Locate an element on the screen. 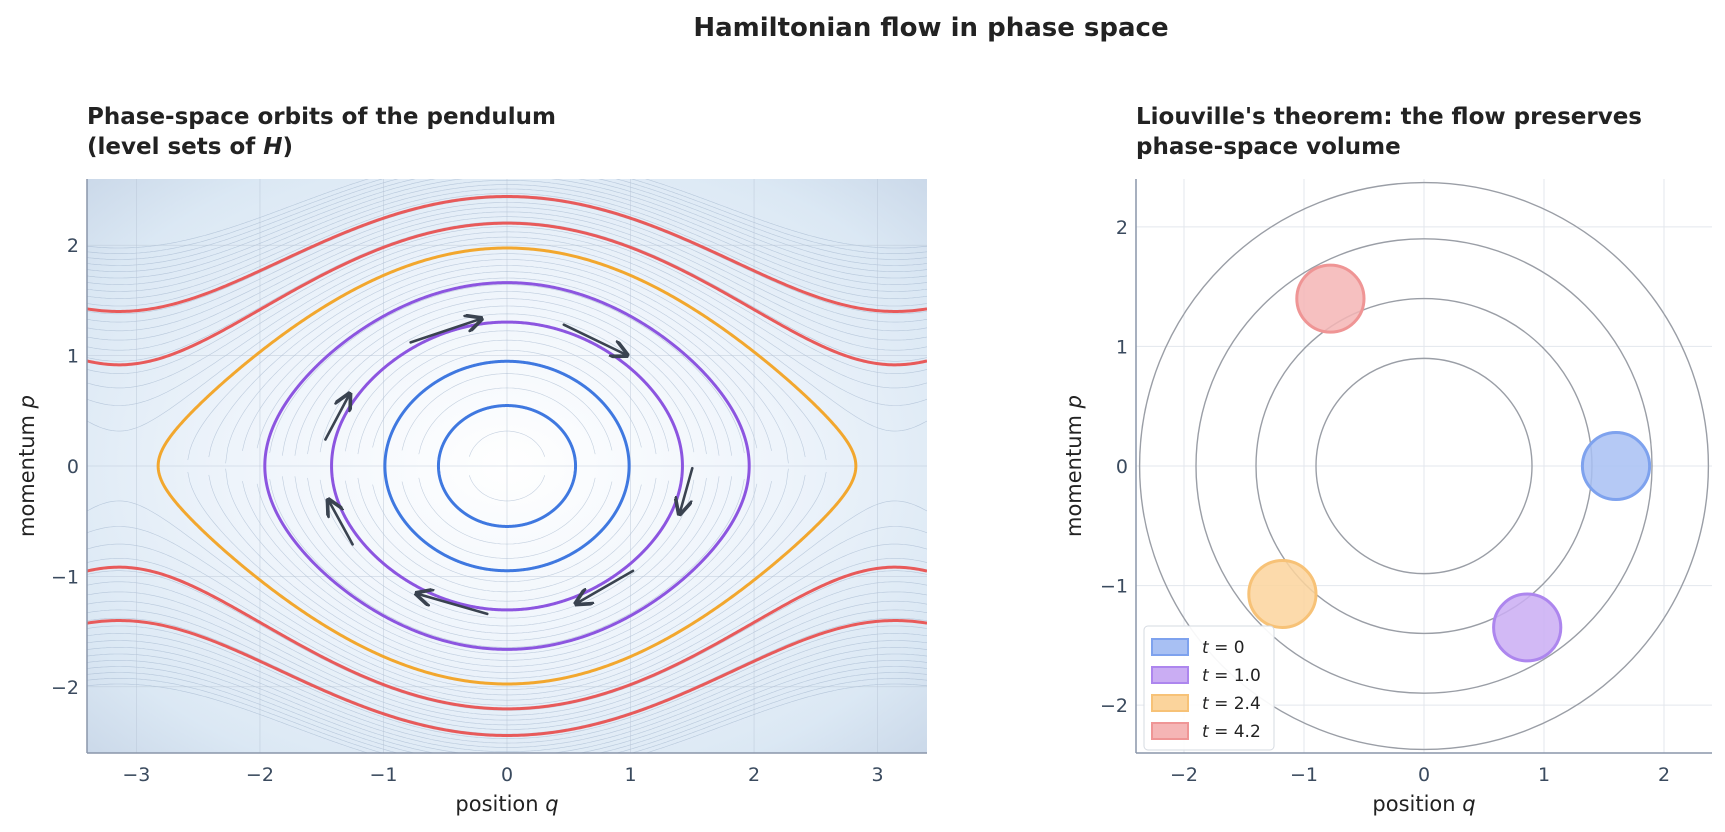 The image size is (1725, 832). right-blobs is located at coordinates (1449, 463).